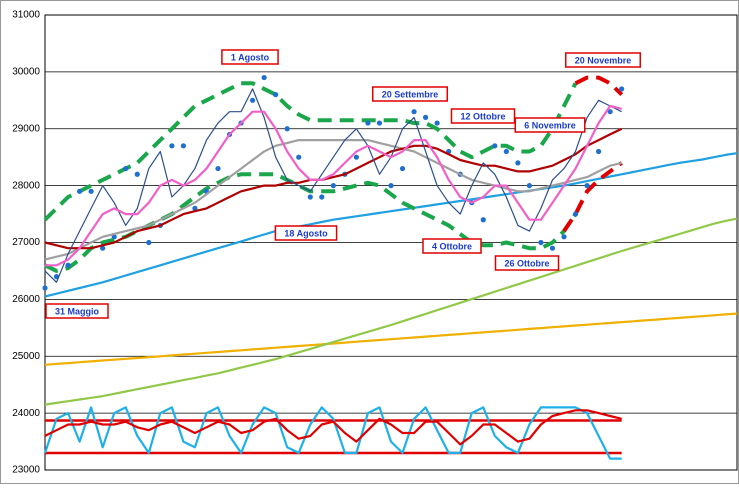 The height and width of the screenshot is (489, 739). What do you see at coordinates (26, 413) in the screenshot?
I see `y-tick-label: 24000` at bounding box center [26, 413].